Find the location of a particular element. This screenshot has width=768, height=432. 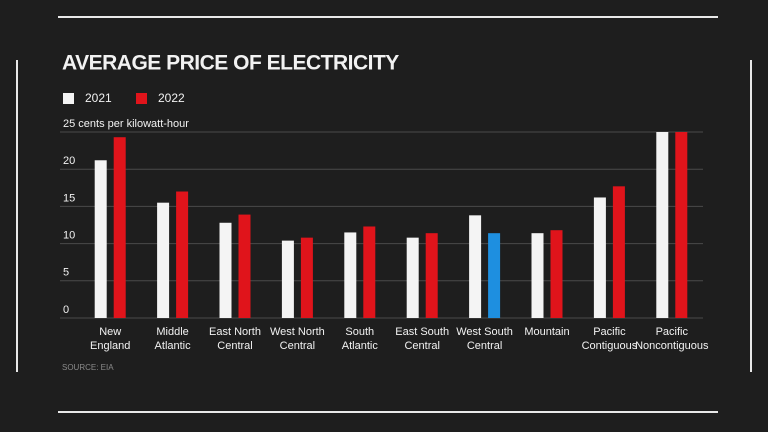

y-tick-label: 15 is located at coordinates (69, 198).